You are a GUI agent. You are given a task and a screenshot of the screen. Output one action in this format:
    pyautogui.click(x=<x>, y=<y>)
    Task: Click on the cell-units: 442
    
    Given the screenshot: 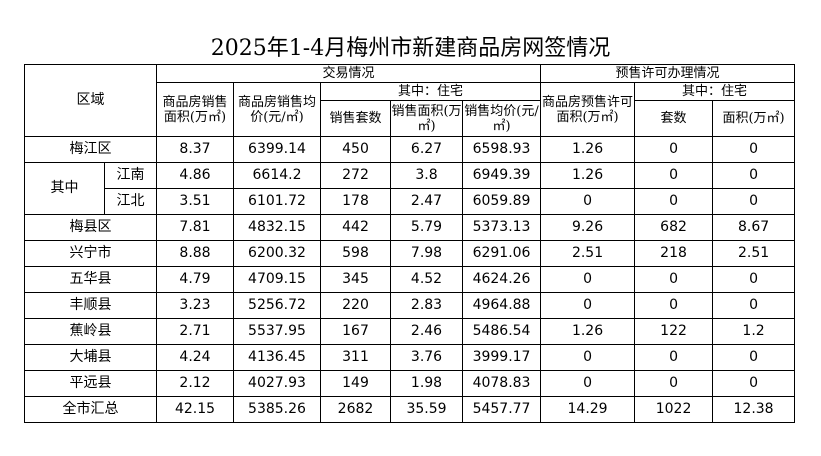 What is the action you would take?
    pyautogui.click(x=355, y=227)
    